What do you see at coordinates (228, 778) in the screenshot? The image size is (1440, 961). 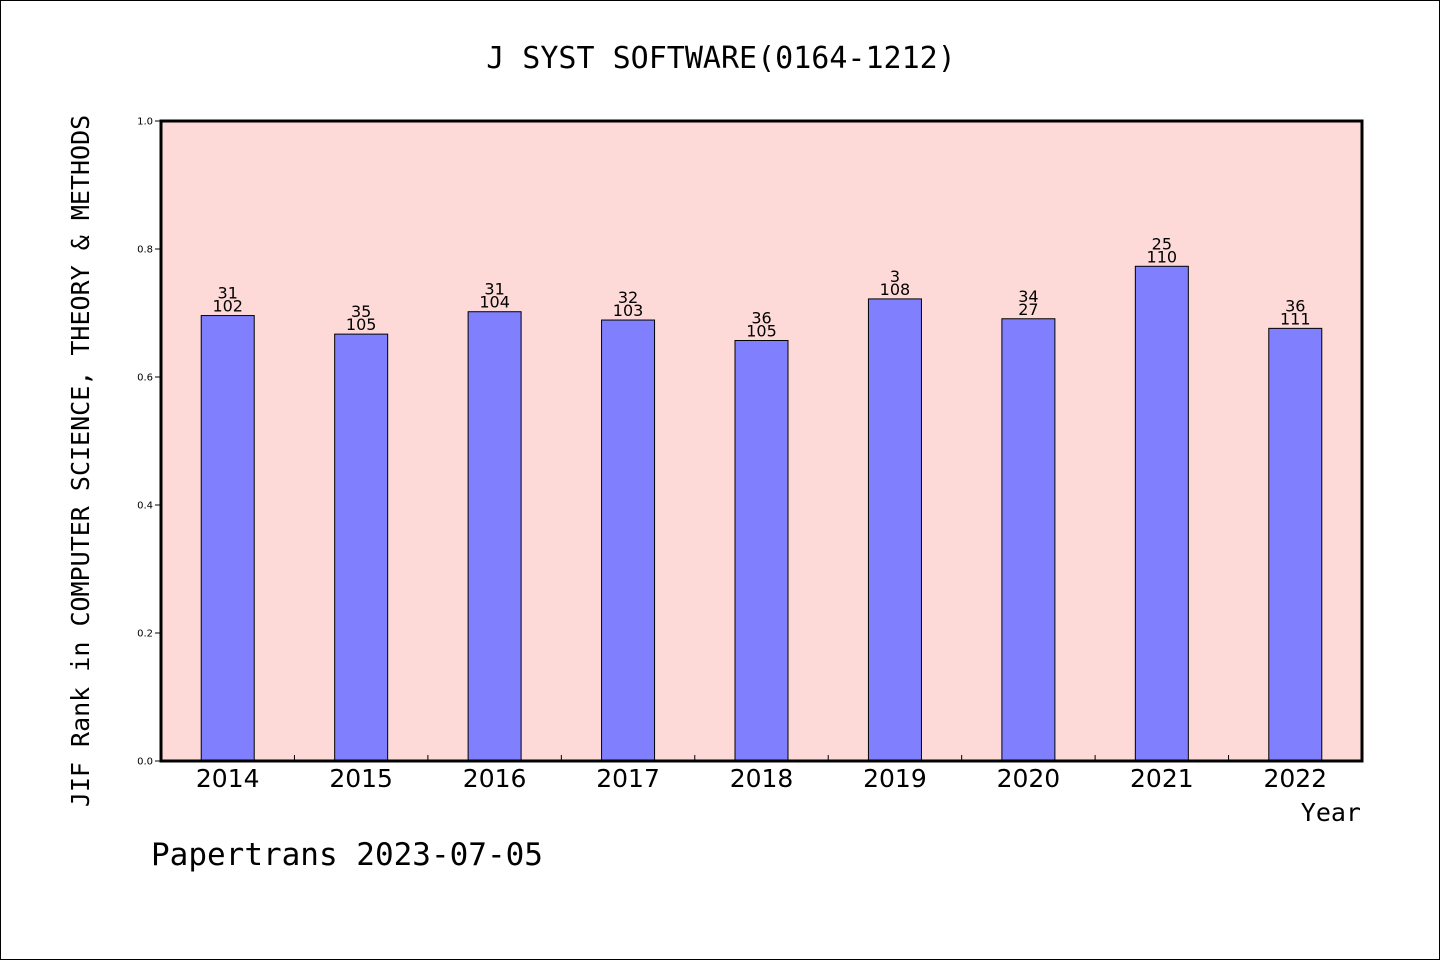 I see `x-tick-label: 2014` at bounding box center [228, 778].